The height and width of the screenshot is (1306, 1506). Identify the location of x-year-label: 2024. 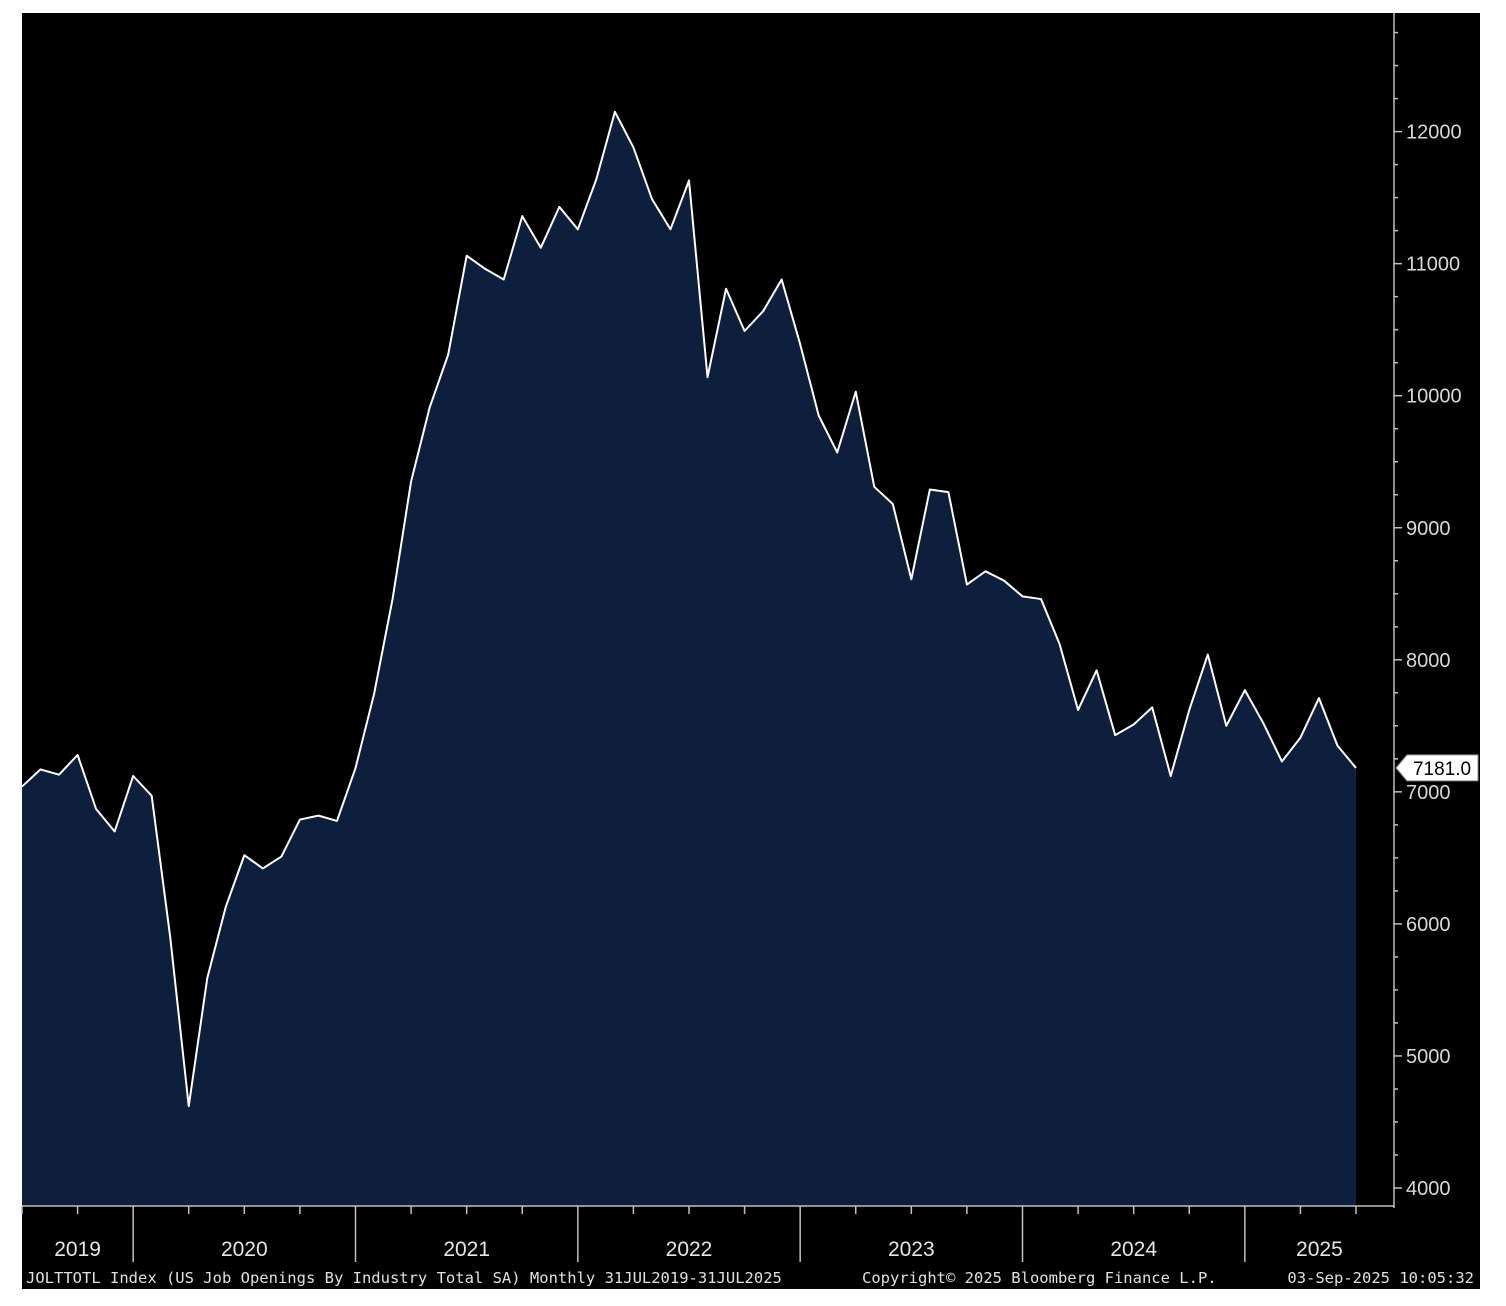
(1133, 1249).